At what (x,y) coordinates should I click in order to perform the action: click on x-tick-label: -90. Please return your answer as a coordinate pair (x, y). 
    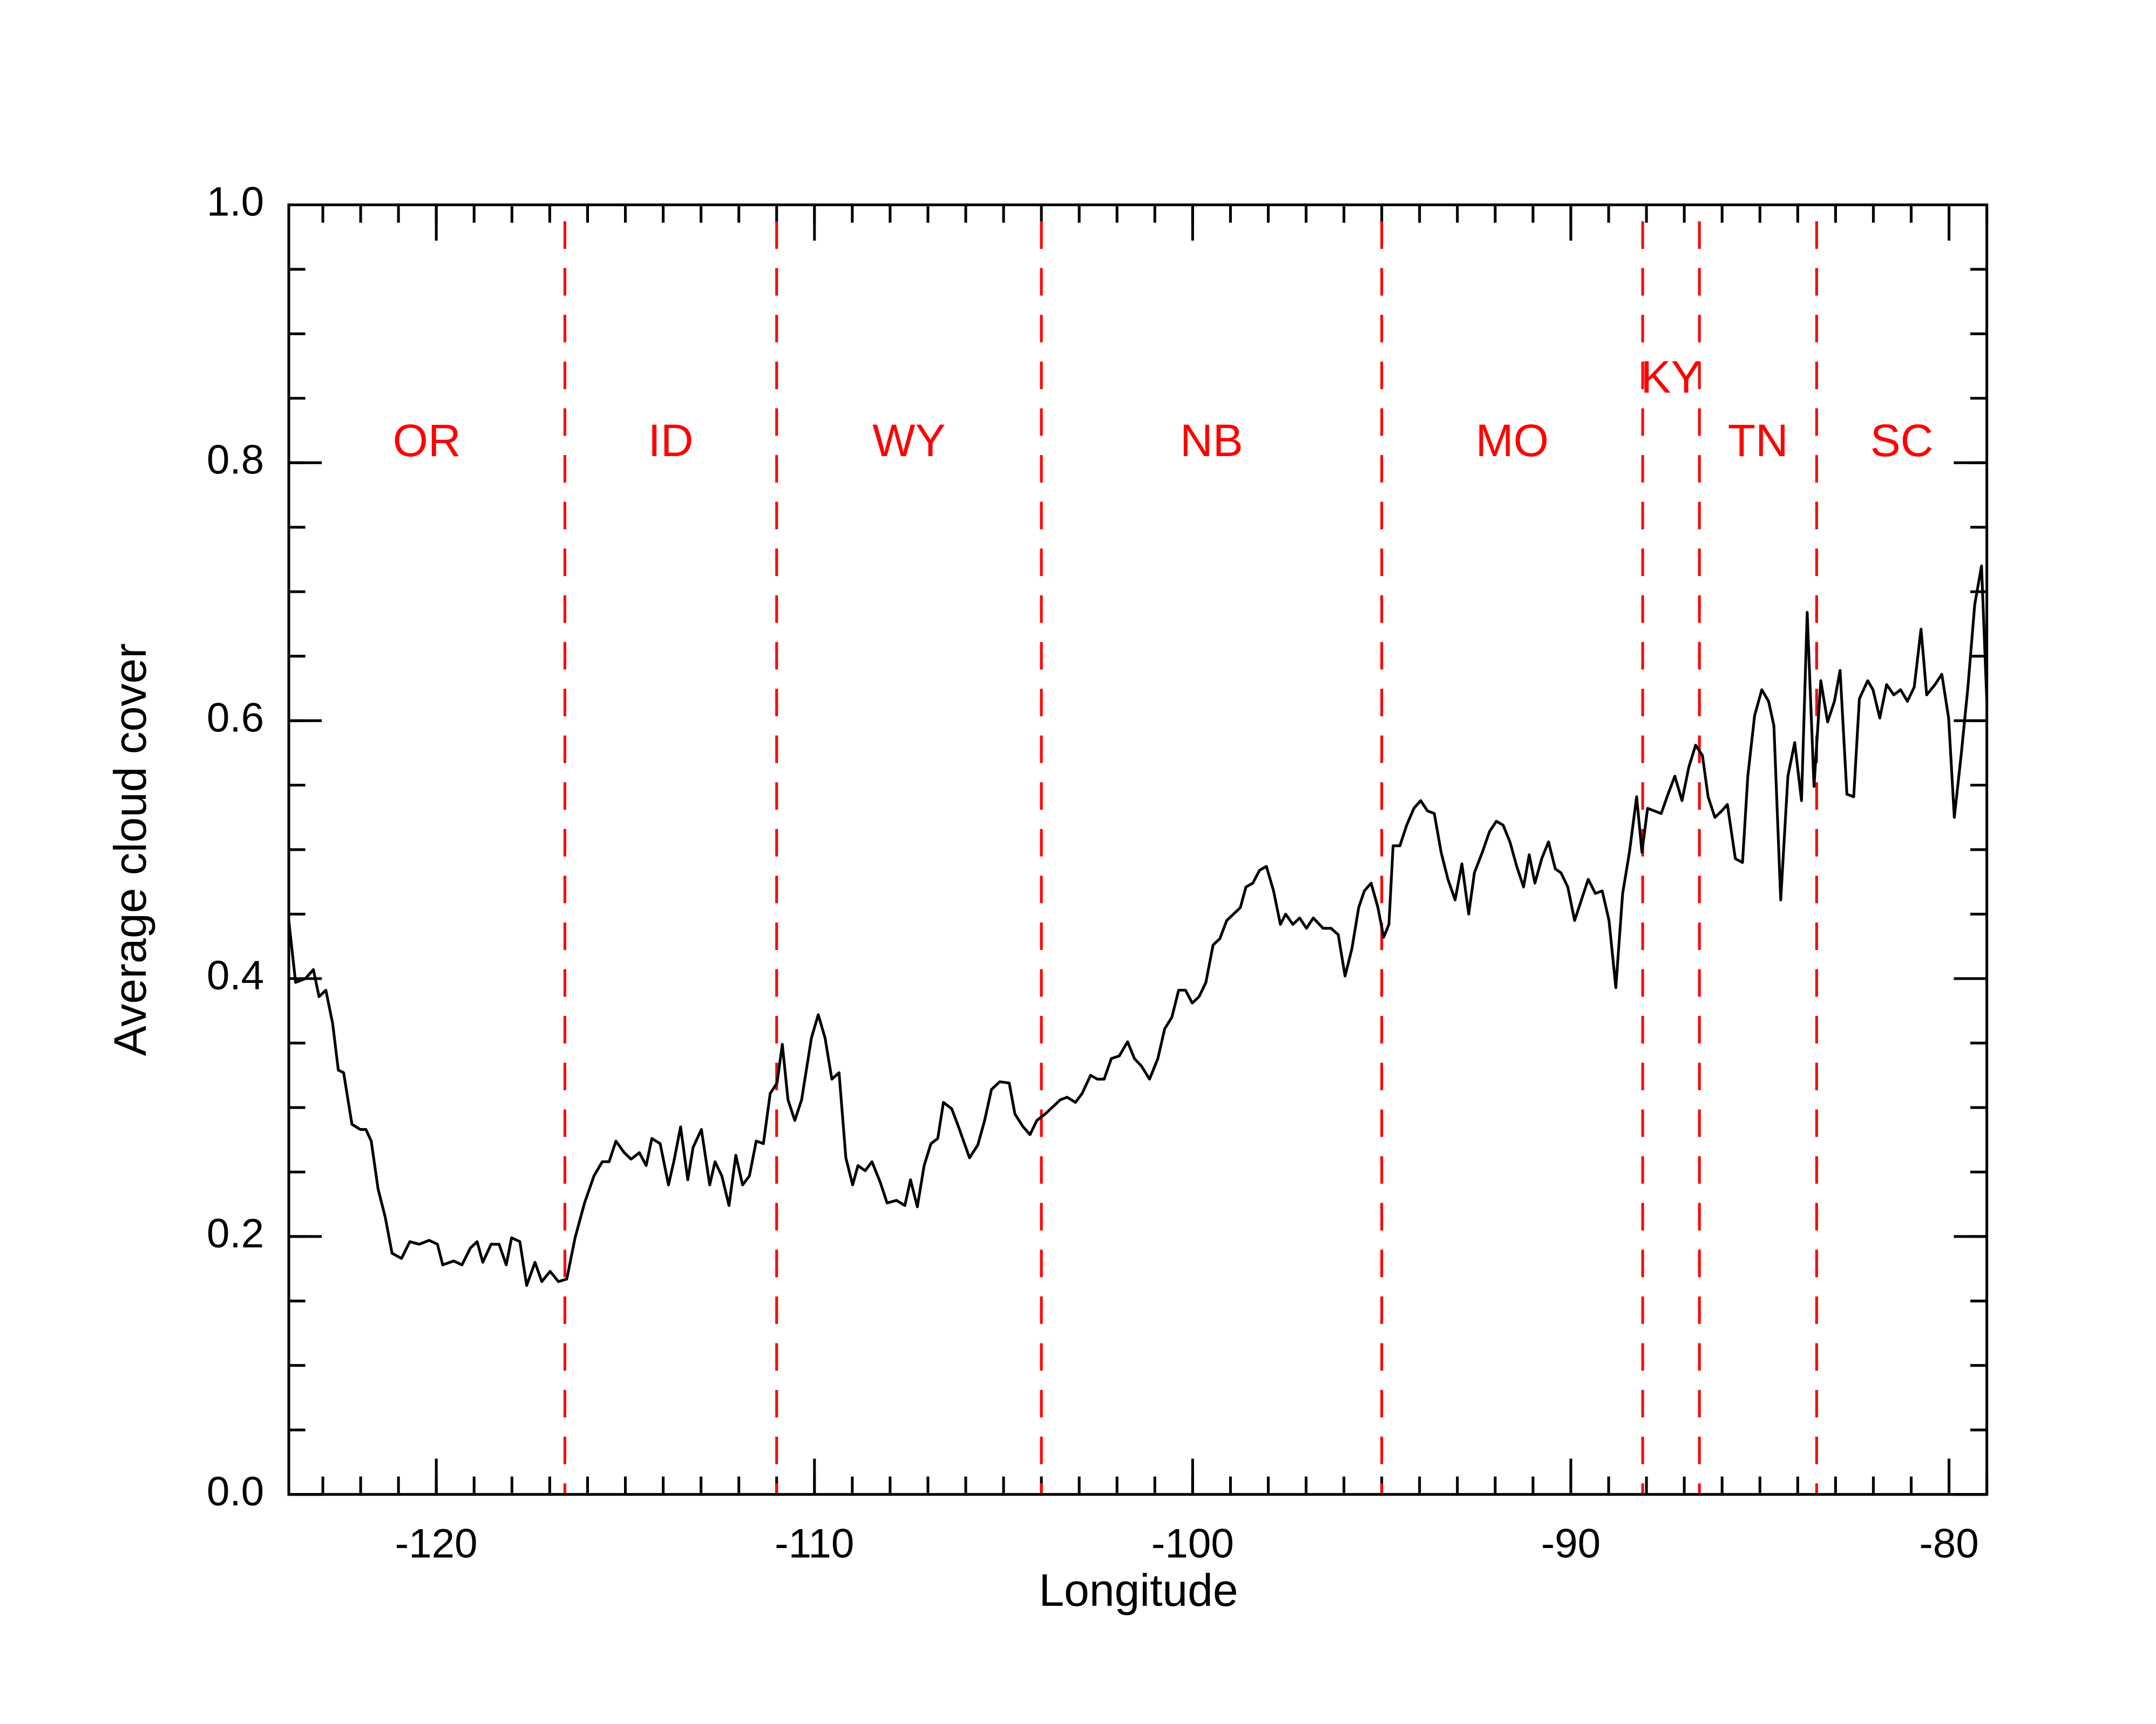
    Looking at the image, I should click on (1571, 1544).